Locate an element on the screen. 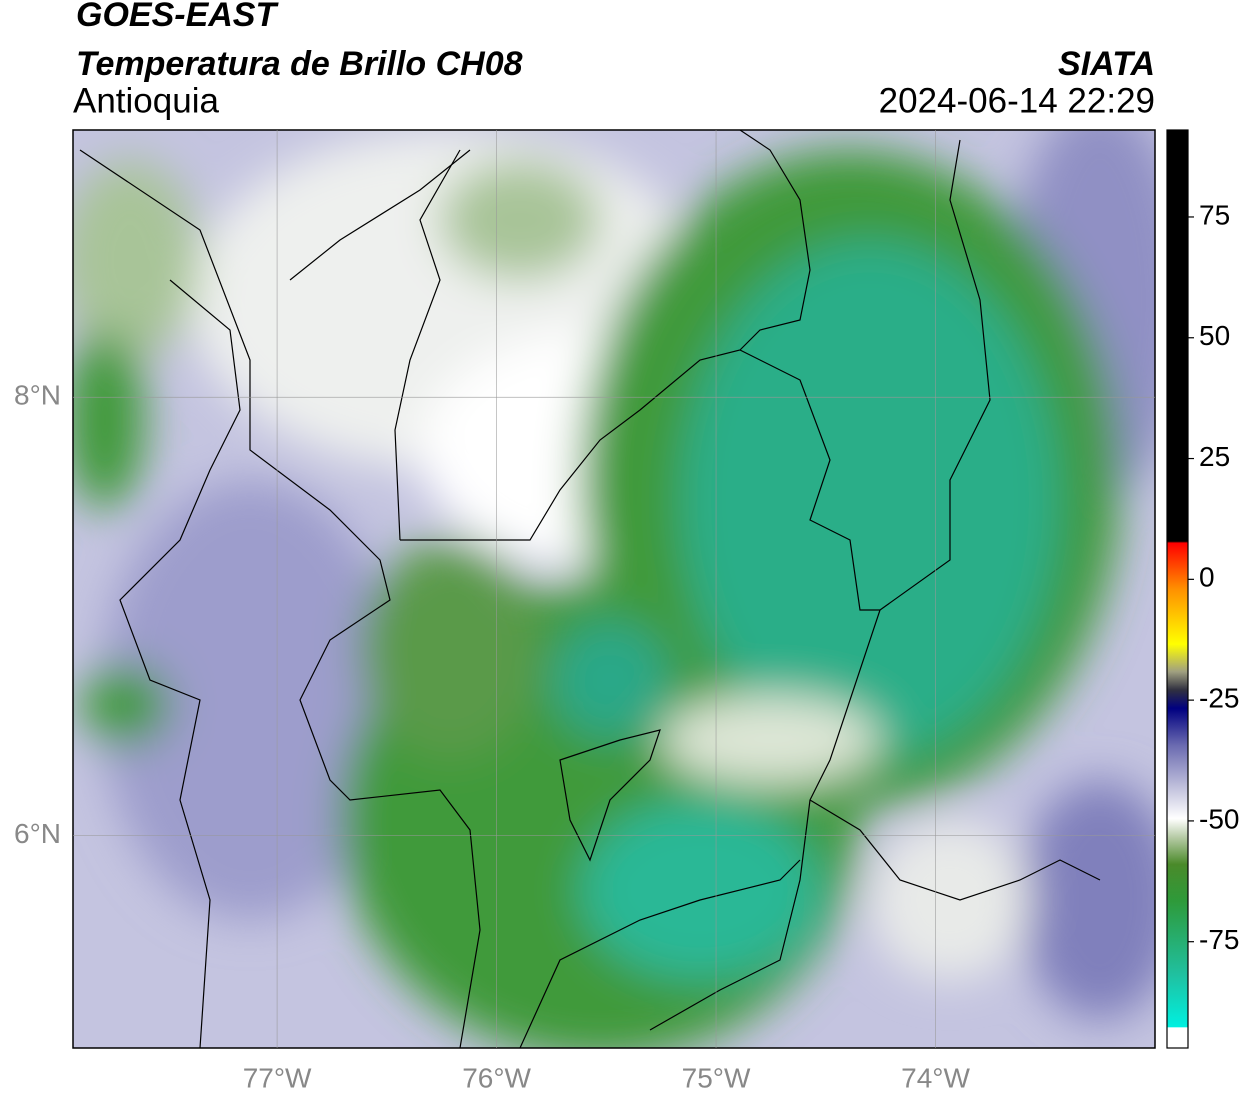 This screenshot has height=1099, width=1252. colorbar-label: -50 is located at coordinates (1219, 818).